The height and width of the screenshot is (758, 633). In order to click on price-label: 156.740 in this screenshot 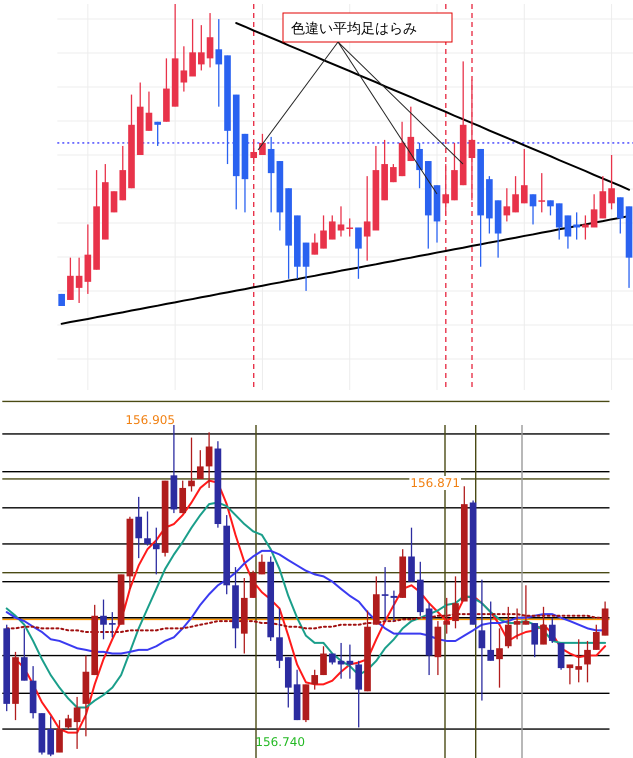, I will do `click(280, 742)`.